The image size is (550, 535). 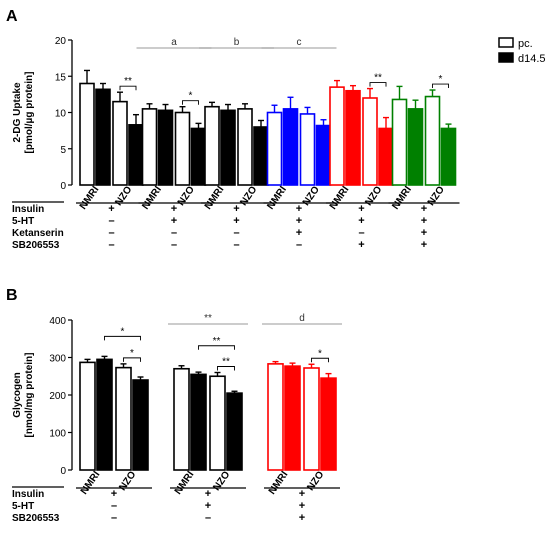 I want to click on legend-pc-label: pc., so click(x=525, y=44).